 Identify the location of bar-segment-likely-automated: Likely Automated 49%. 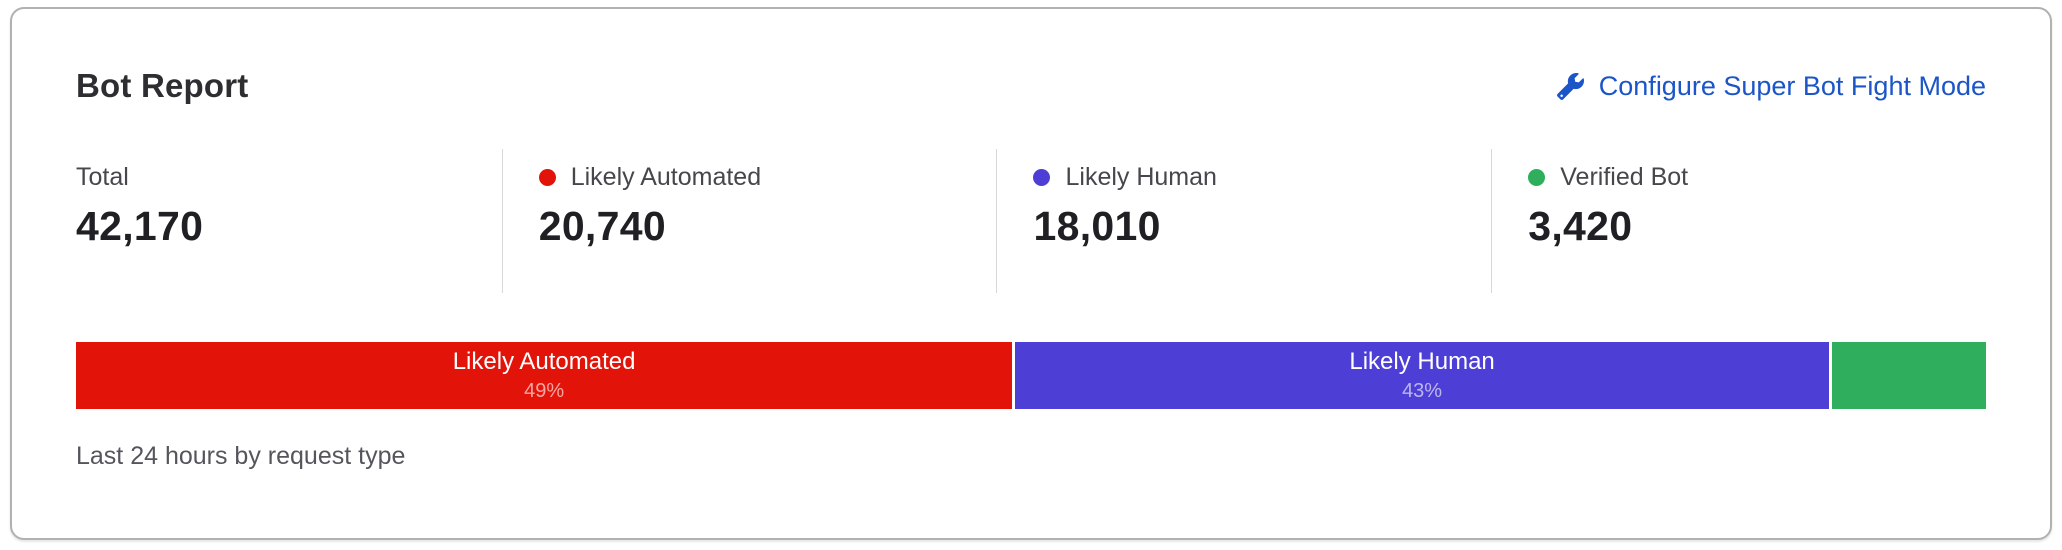
(544, 375).